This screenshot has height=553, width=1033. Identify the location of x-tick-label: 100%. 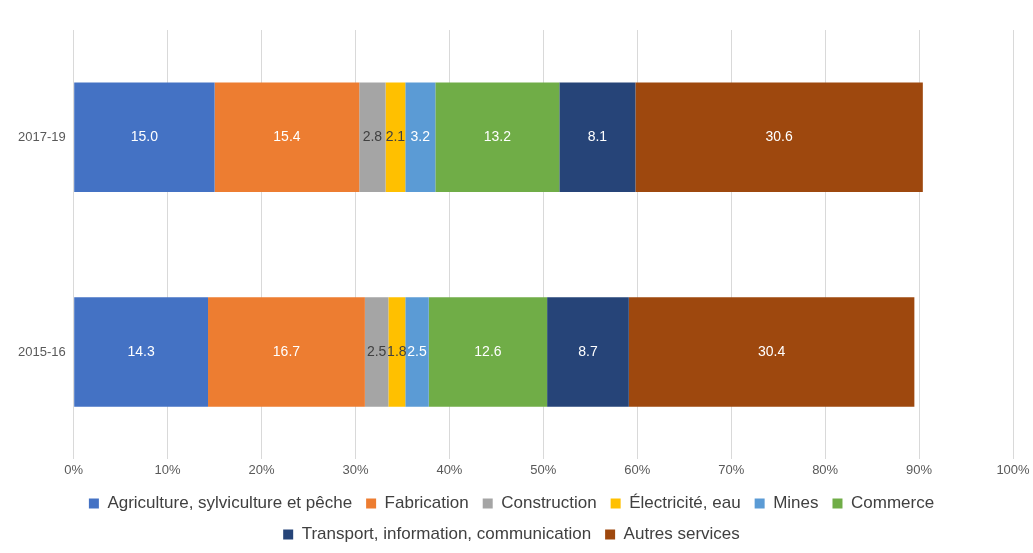
(1013, 469).